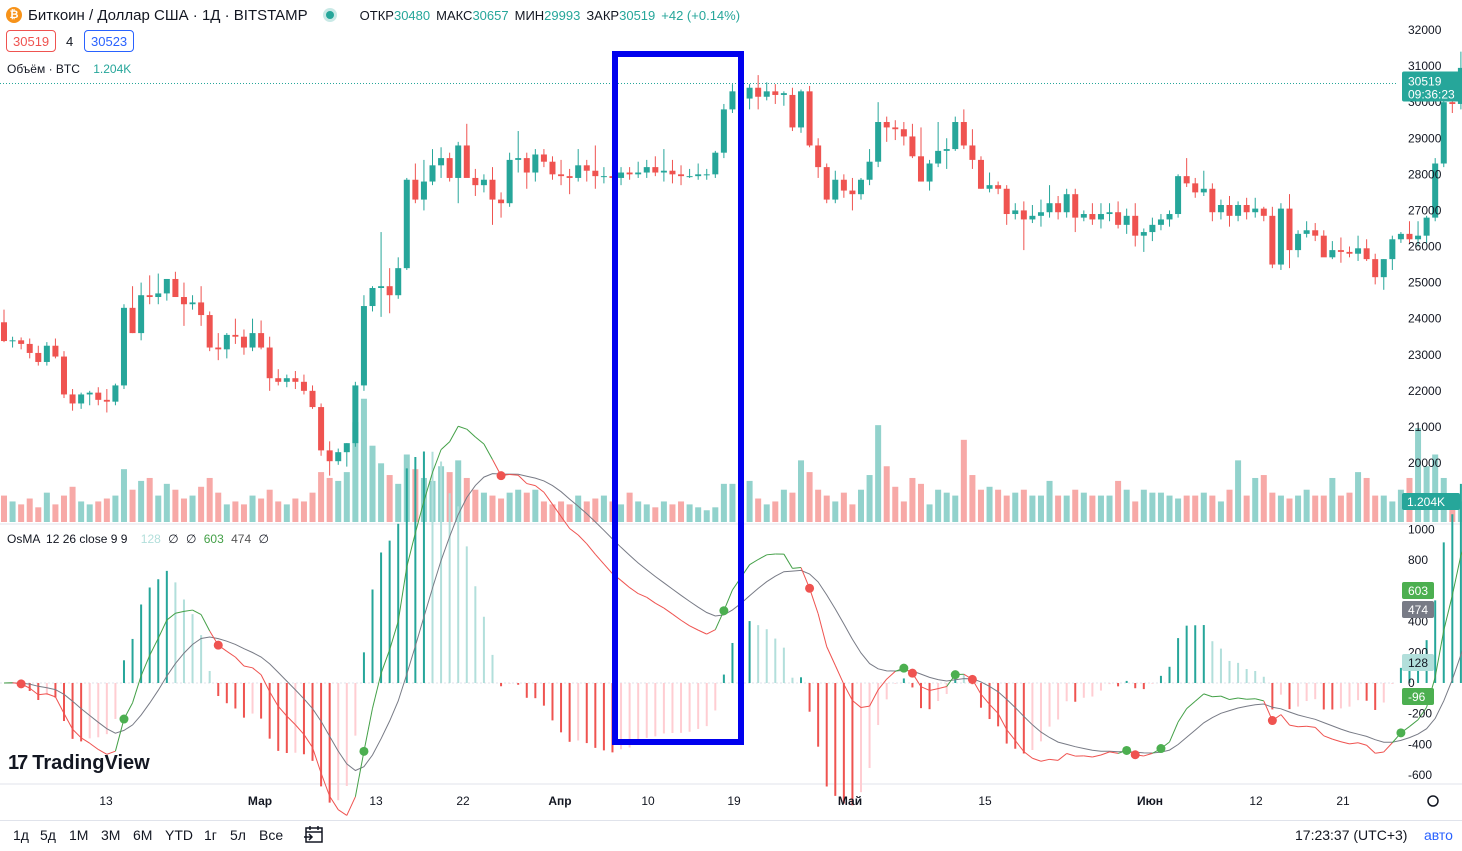  Describe the element at coordinates (142, 835) in the screenshot. I see `period-6m: 6М` at that location.